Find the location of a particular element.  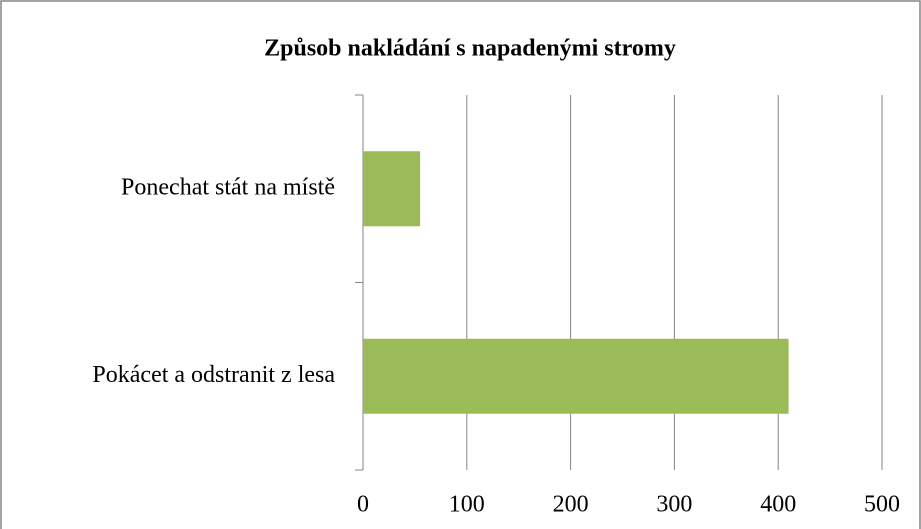

y-tick-label: Pokácet a odstranit z lesa is located at coordinates (213, 375).